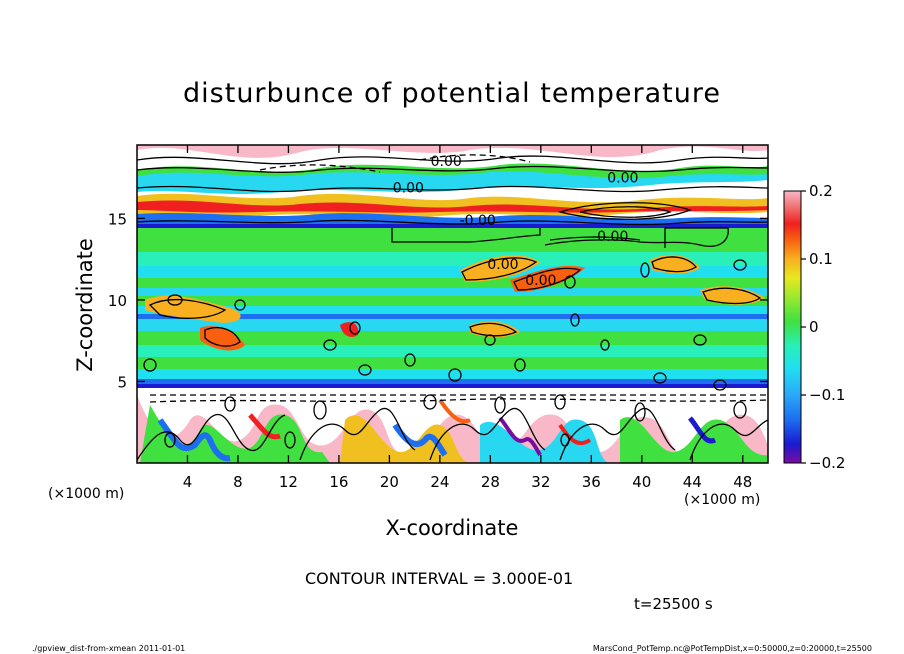  What do you see at coordinates (122, 382) in the screenshot?
I see `y-tick-label: 5` at bounding box center [122, 382].